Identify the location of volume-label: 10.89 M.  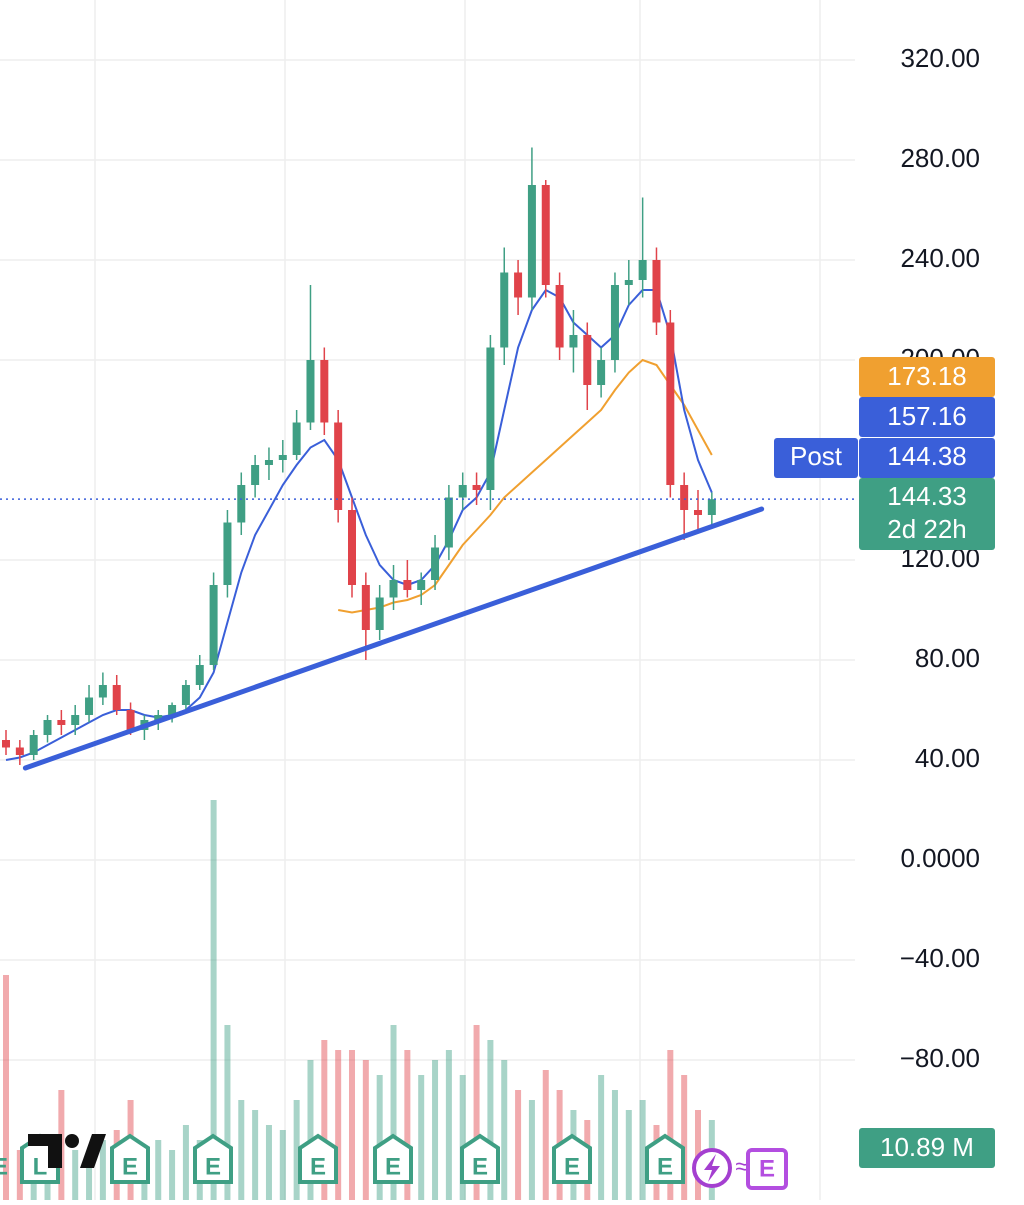
(927, 1147).